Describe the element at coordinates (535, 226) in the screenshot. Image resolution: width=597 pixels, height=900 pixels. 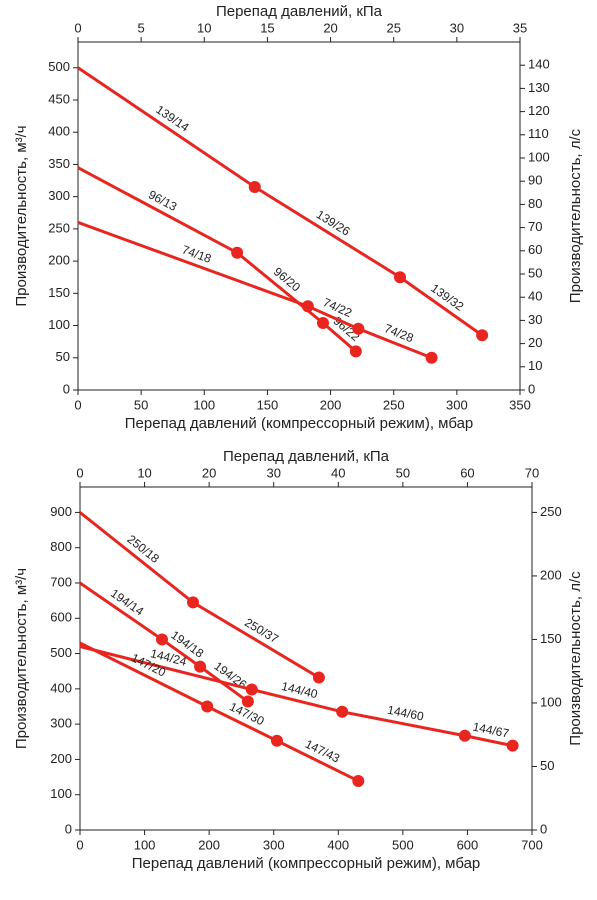
I see `y2-tick-label: 70` at that location.